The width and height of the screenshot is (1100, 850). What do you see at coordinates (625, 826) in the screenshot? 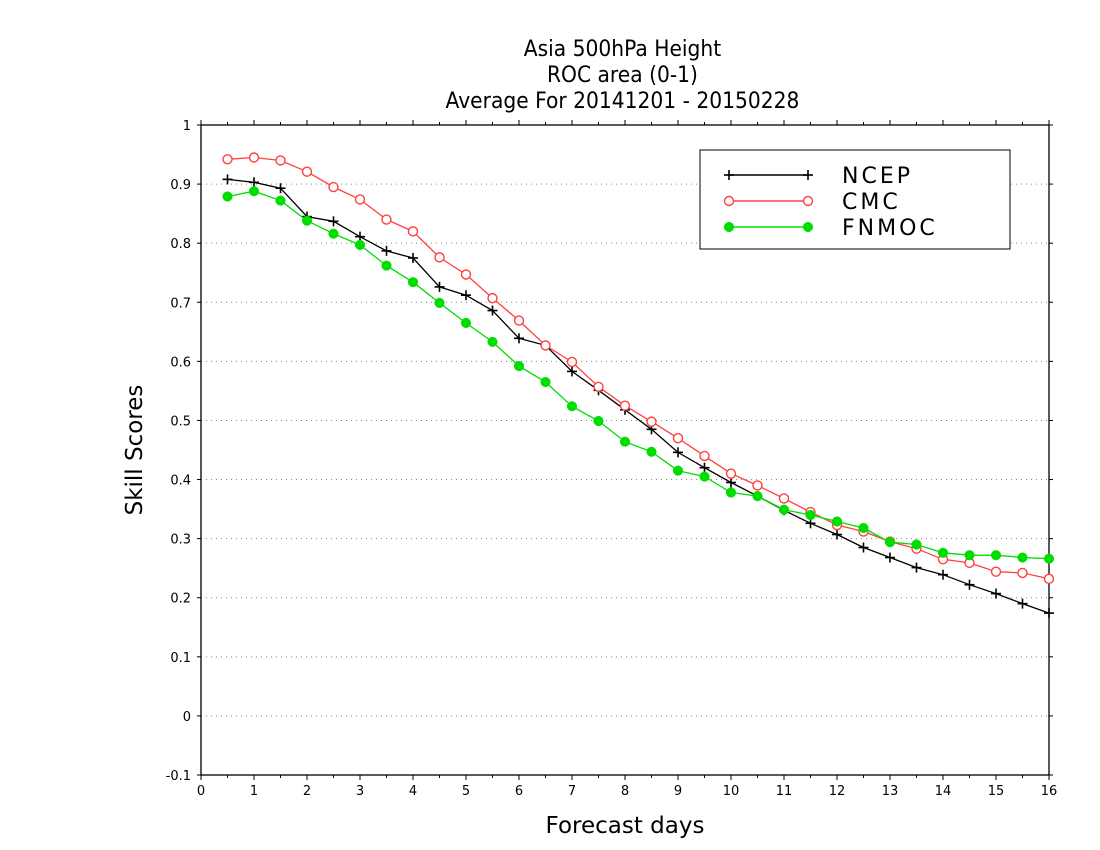
I see `x-axis-title: Forecast days` at bounding box center [625, 826].